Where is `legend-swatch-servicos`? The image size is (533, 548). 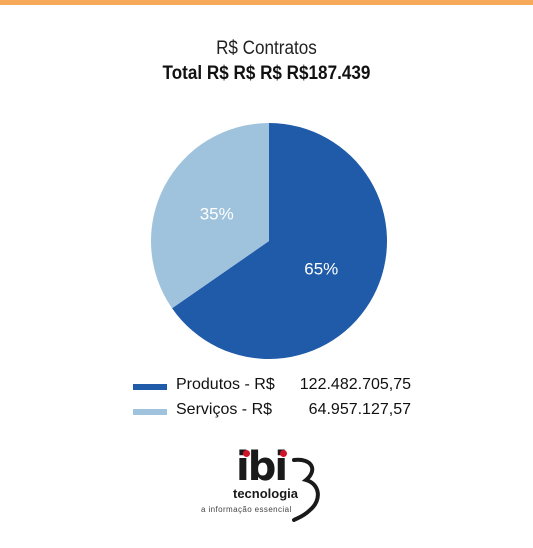 legend-swatch-servicos is located at coordinates (150, 412).